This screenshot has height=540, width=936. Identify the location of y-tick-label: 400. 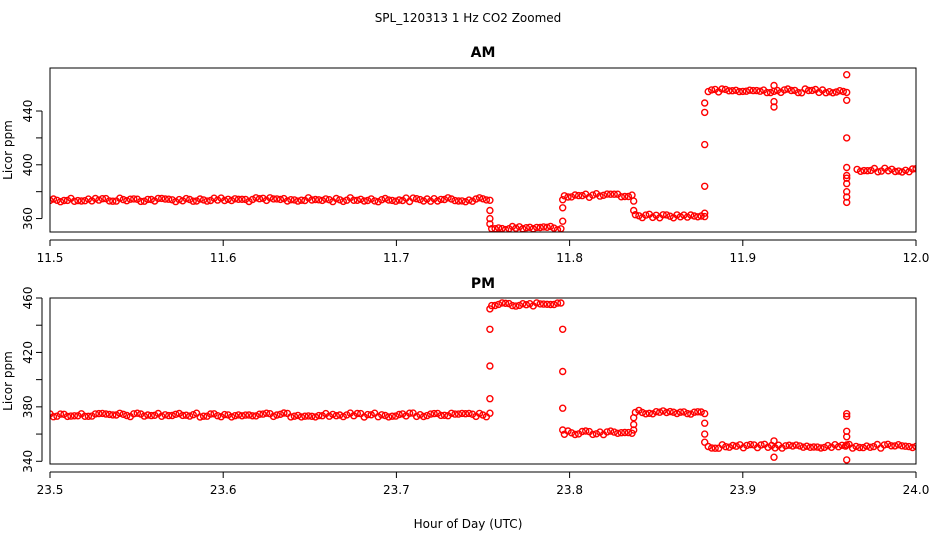
(28, 164).